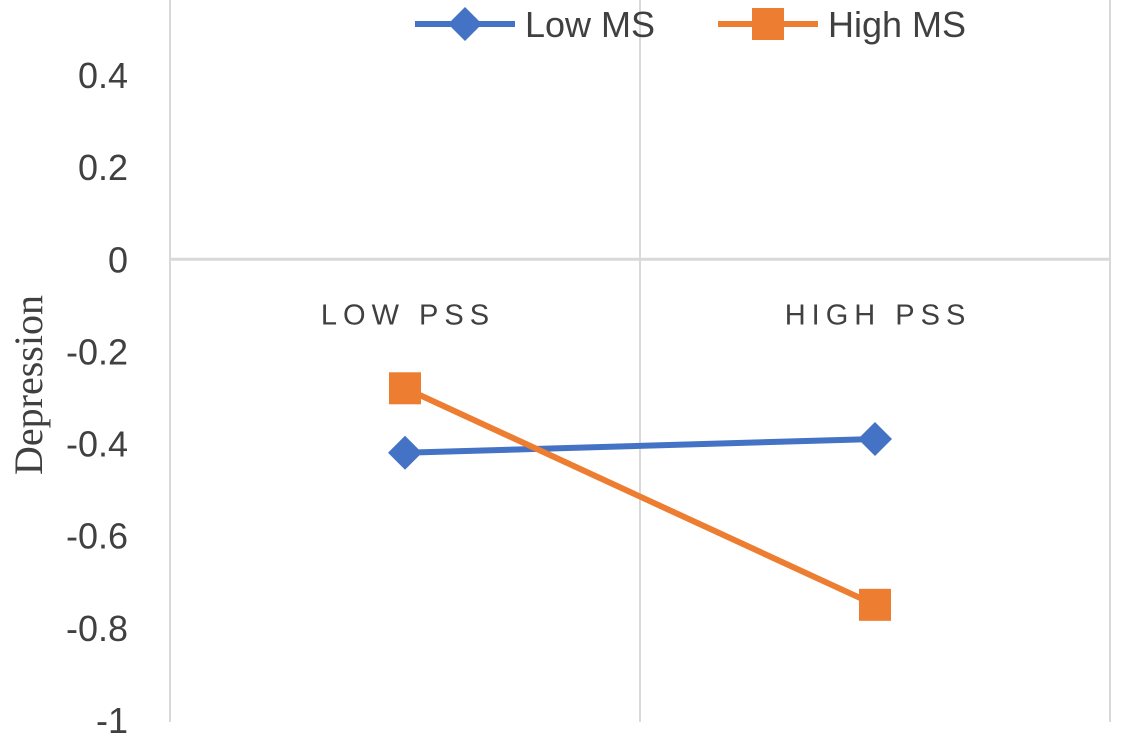  Describe the element at coordinates (408, 315) in the screenshot. I see `category-label: LOW PSS` at that location.